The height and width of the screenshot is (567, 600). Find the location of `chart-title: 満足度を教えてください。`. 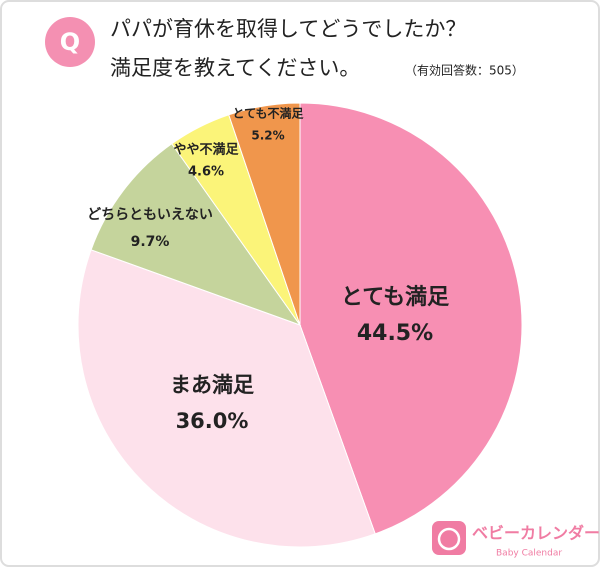

chart-title: 満足度を教えてください。 is located at coordinates (235, 68).